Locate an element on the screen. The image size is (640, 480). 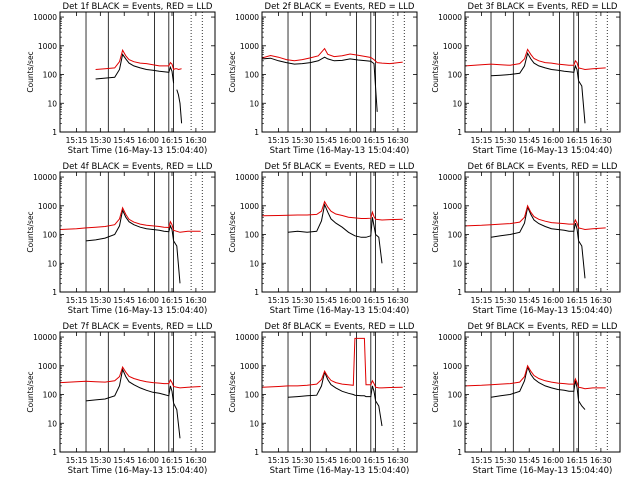
panel-title: Det 2f BLACK = Events, RED = LLD is located at coordinates (340, 7).